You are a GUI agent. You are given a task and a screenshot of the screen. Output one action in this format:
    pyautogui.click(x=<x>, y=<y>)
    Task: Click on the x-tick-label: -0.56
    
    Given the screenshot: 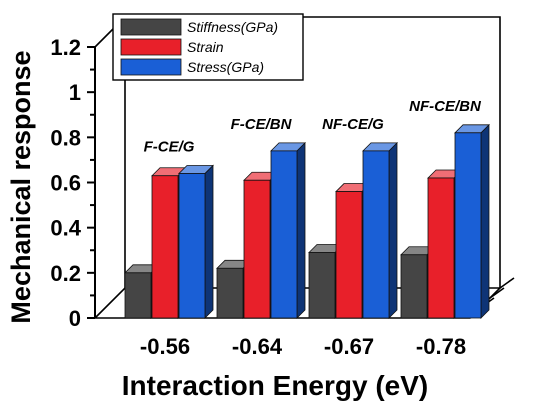 What is the action you would take?
    pyautogui.click(x=165, y=346)
    